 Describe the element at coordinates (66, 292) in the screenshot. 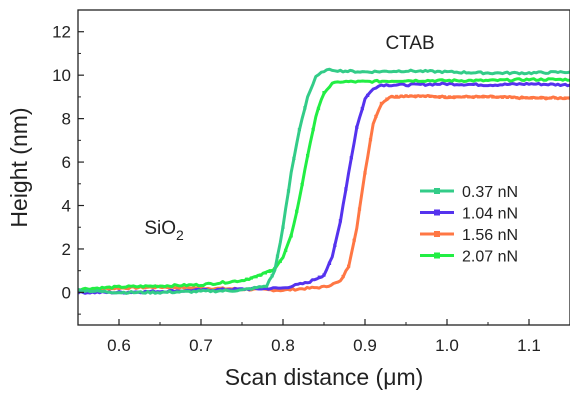

I see `y-tick-label: 0` at that location.